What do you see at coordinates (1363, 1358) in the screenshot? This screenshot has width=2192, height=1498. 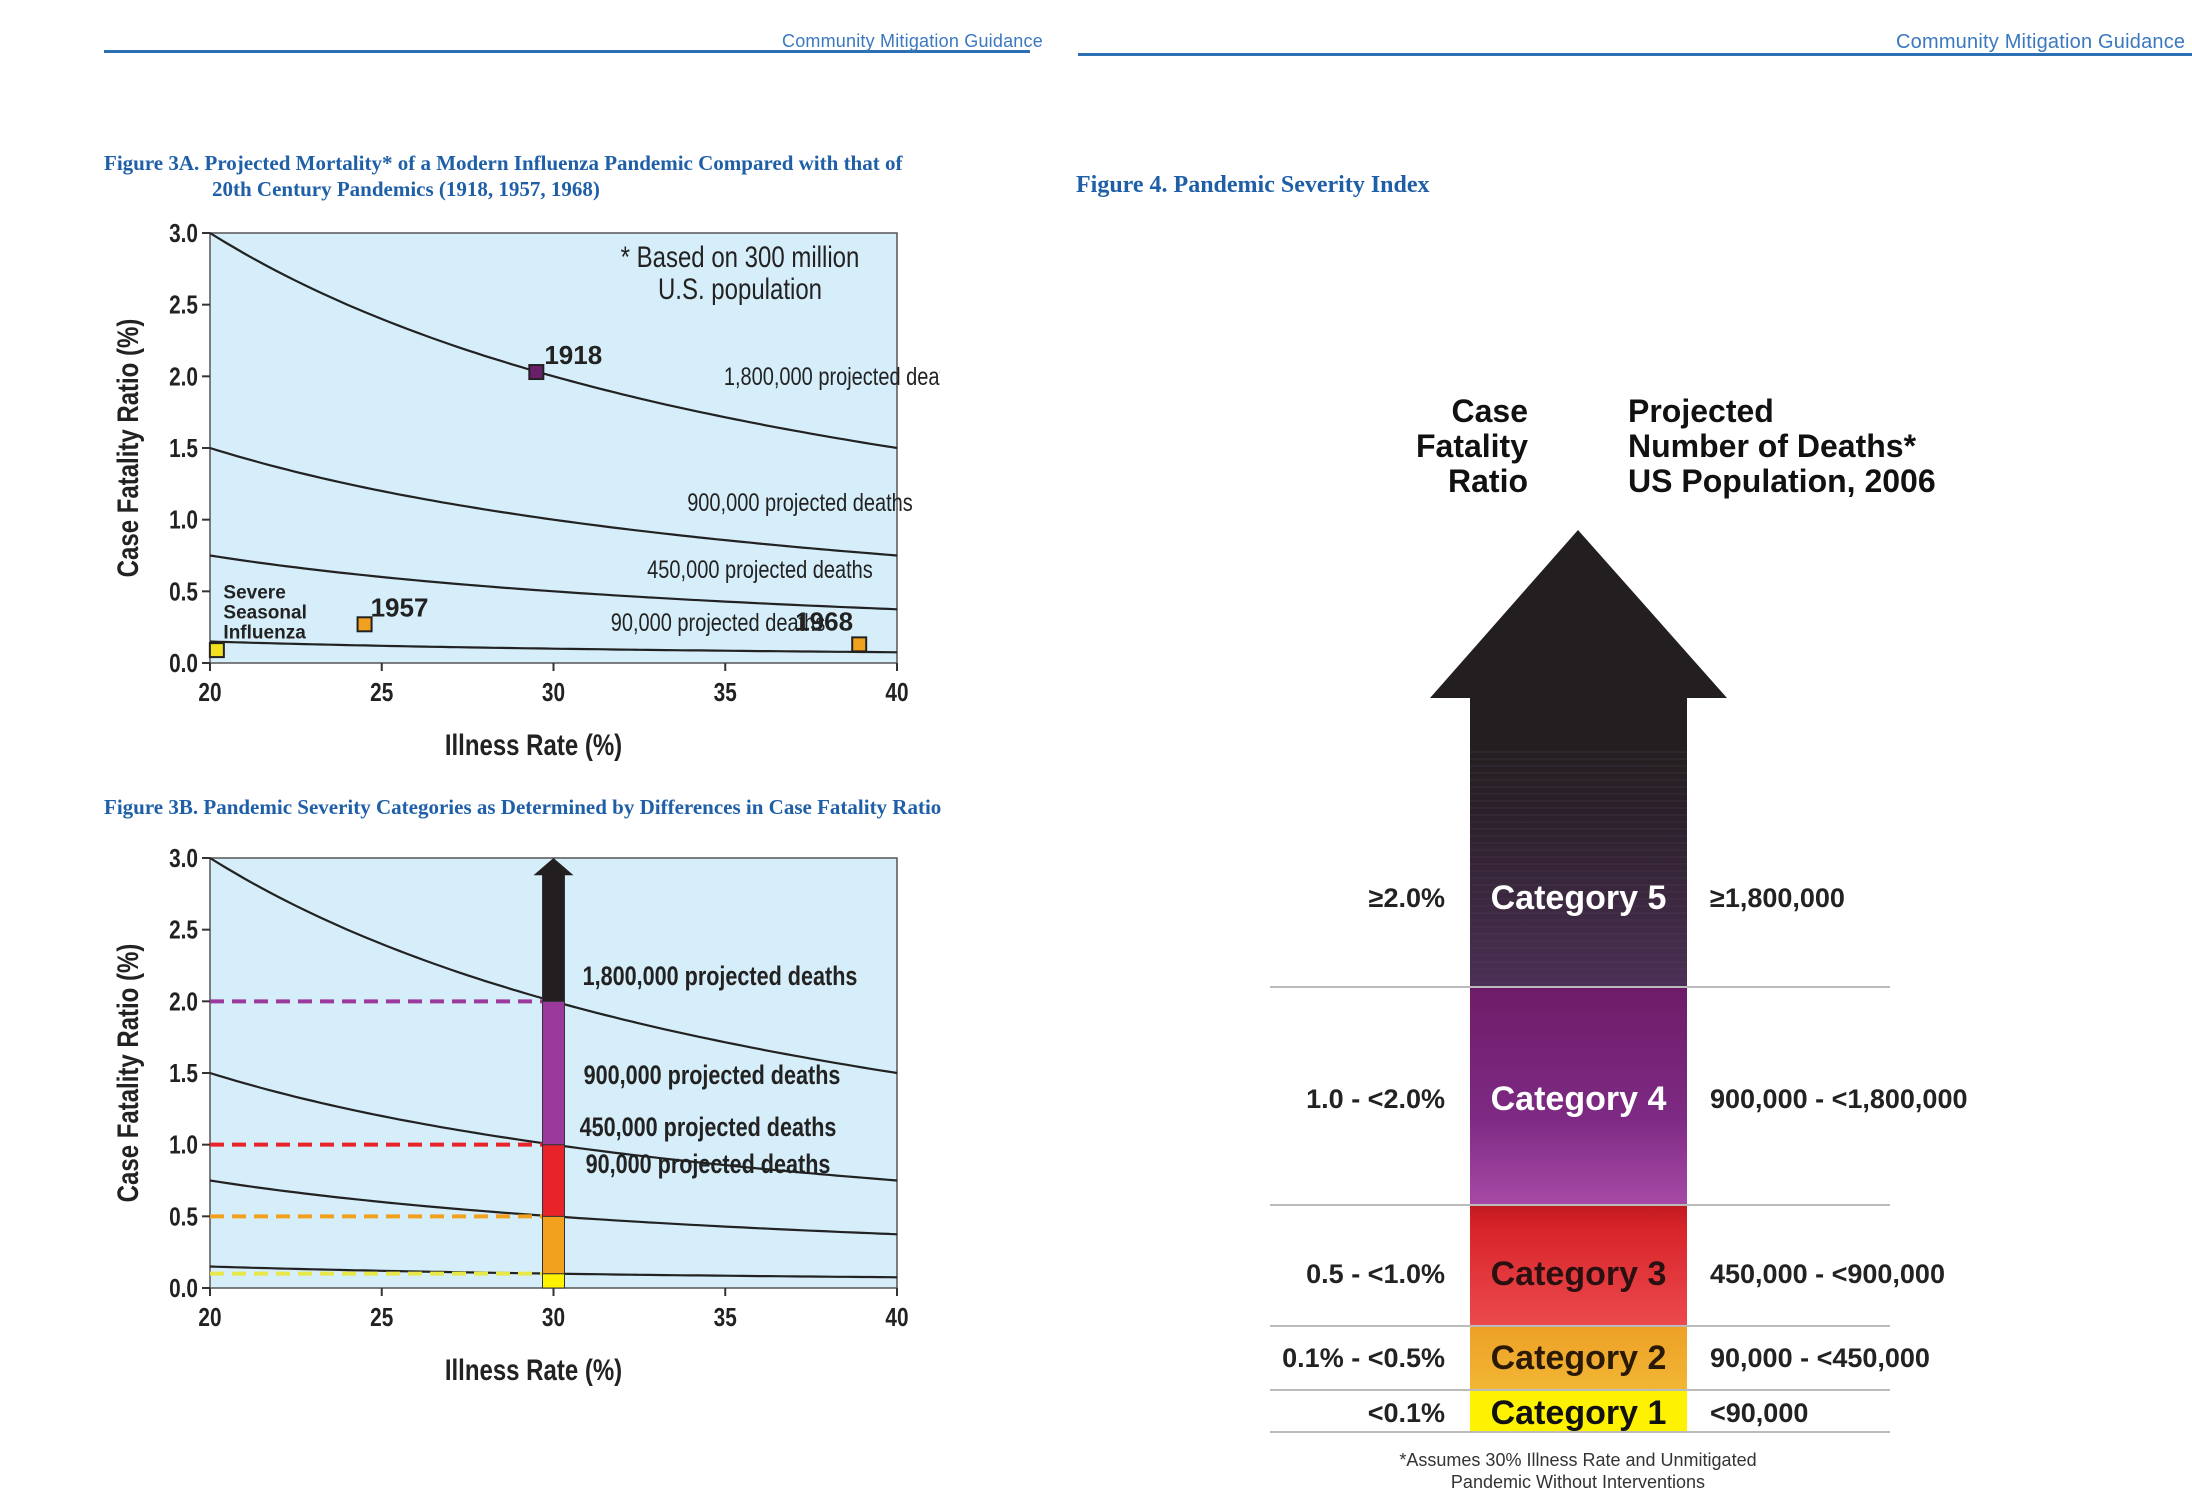 I see `category-cfr: 0.1% - <0.5%` at bounding box center [1363, 1358].